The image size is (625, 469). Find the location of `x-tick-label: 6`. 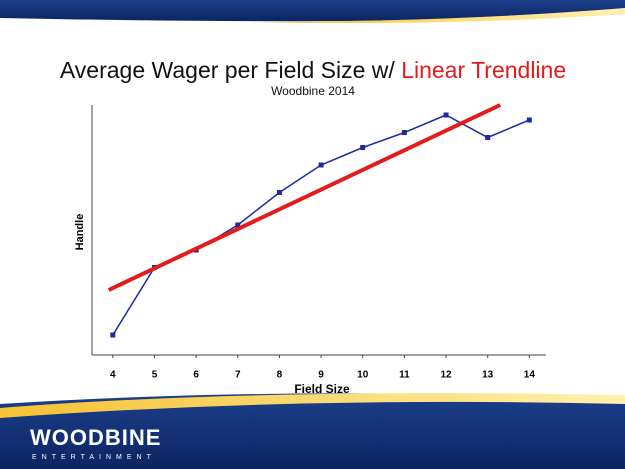

x-tick-label: 6 is located at coordinates (196, 375).